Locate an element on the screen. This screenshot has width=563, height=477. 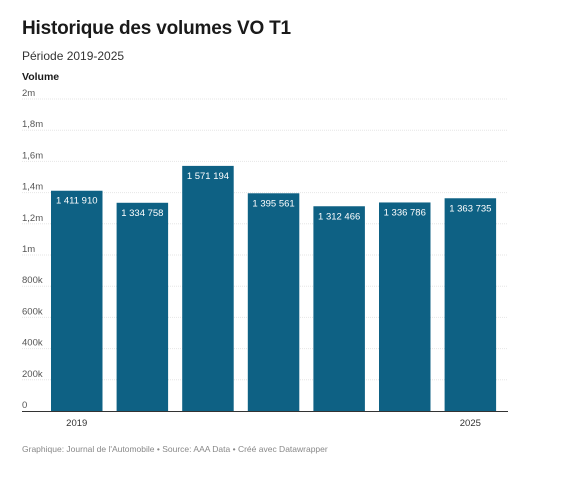
bar-2022 is located at coordinates (273, 302).